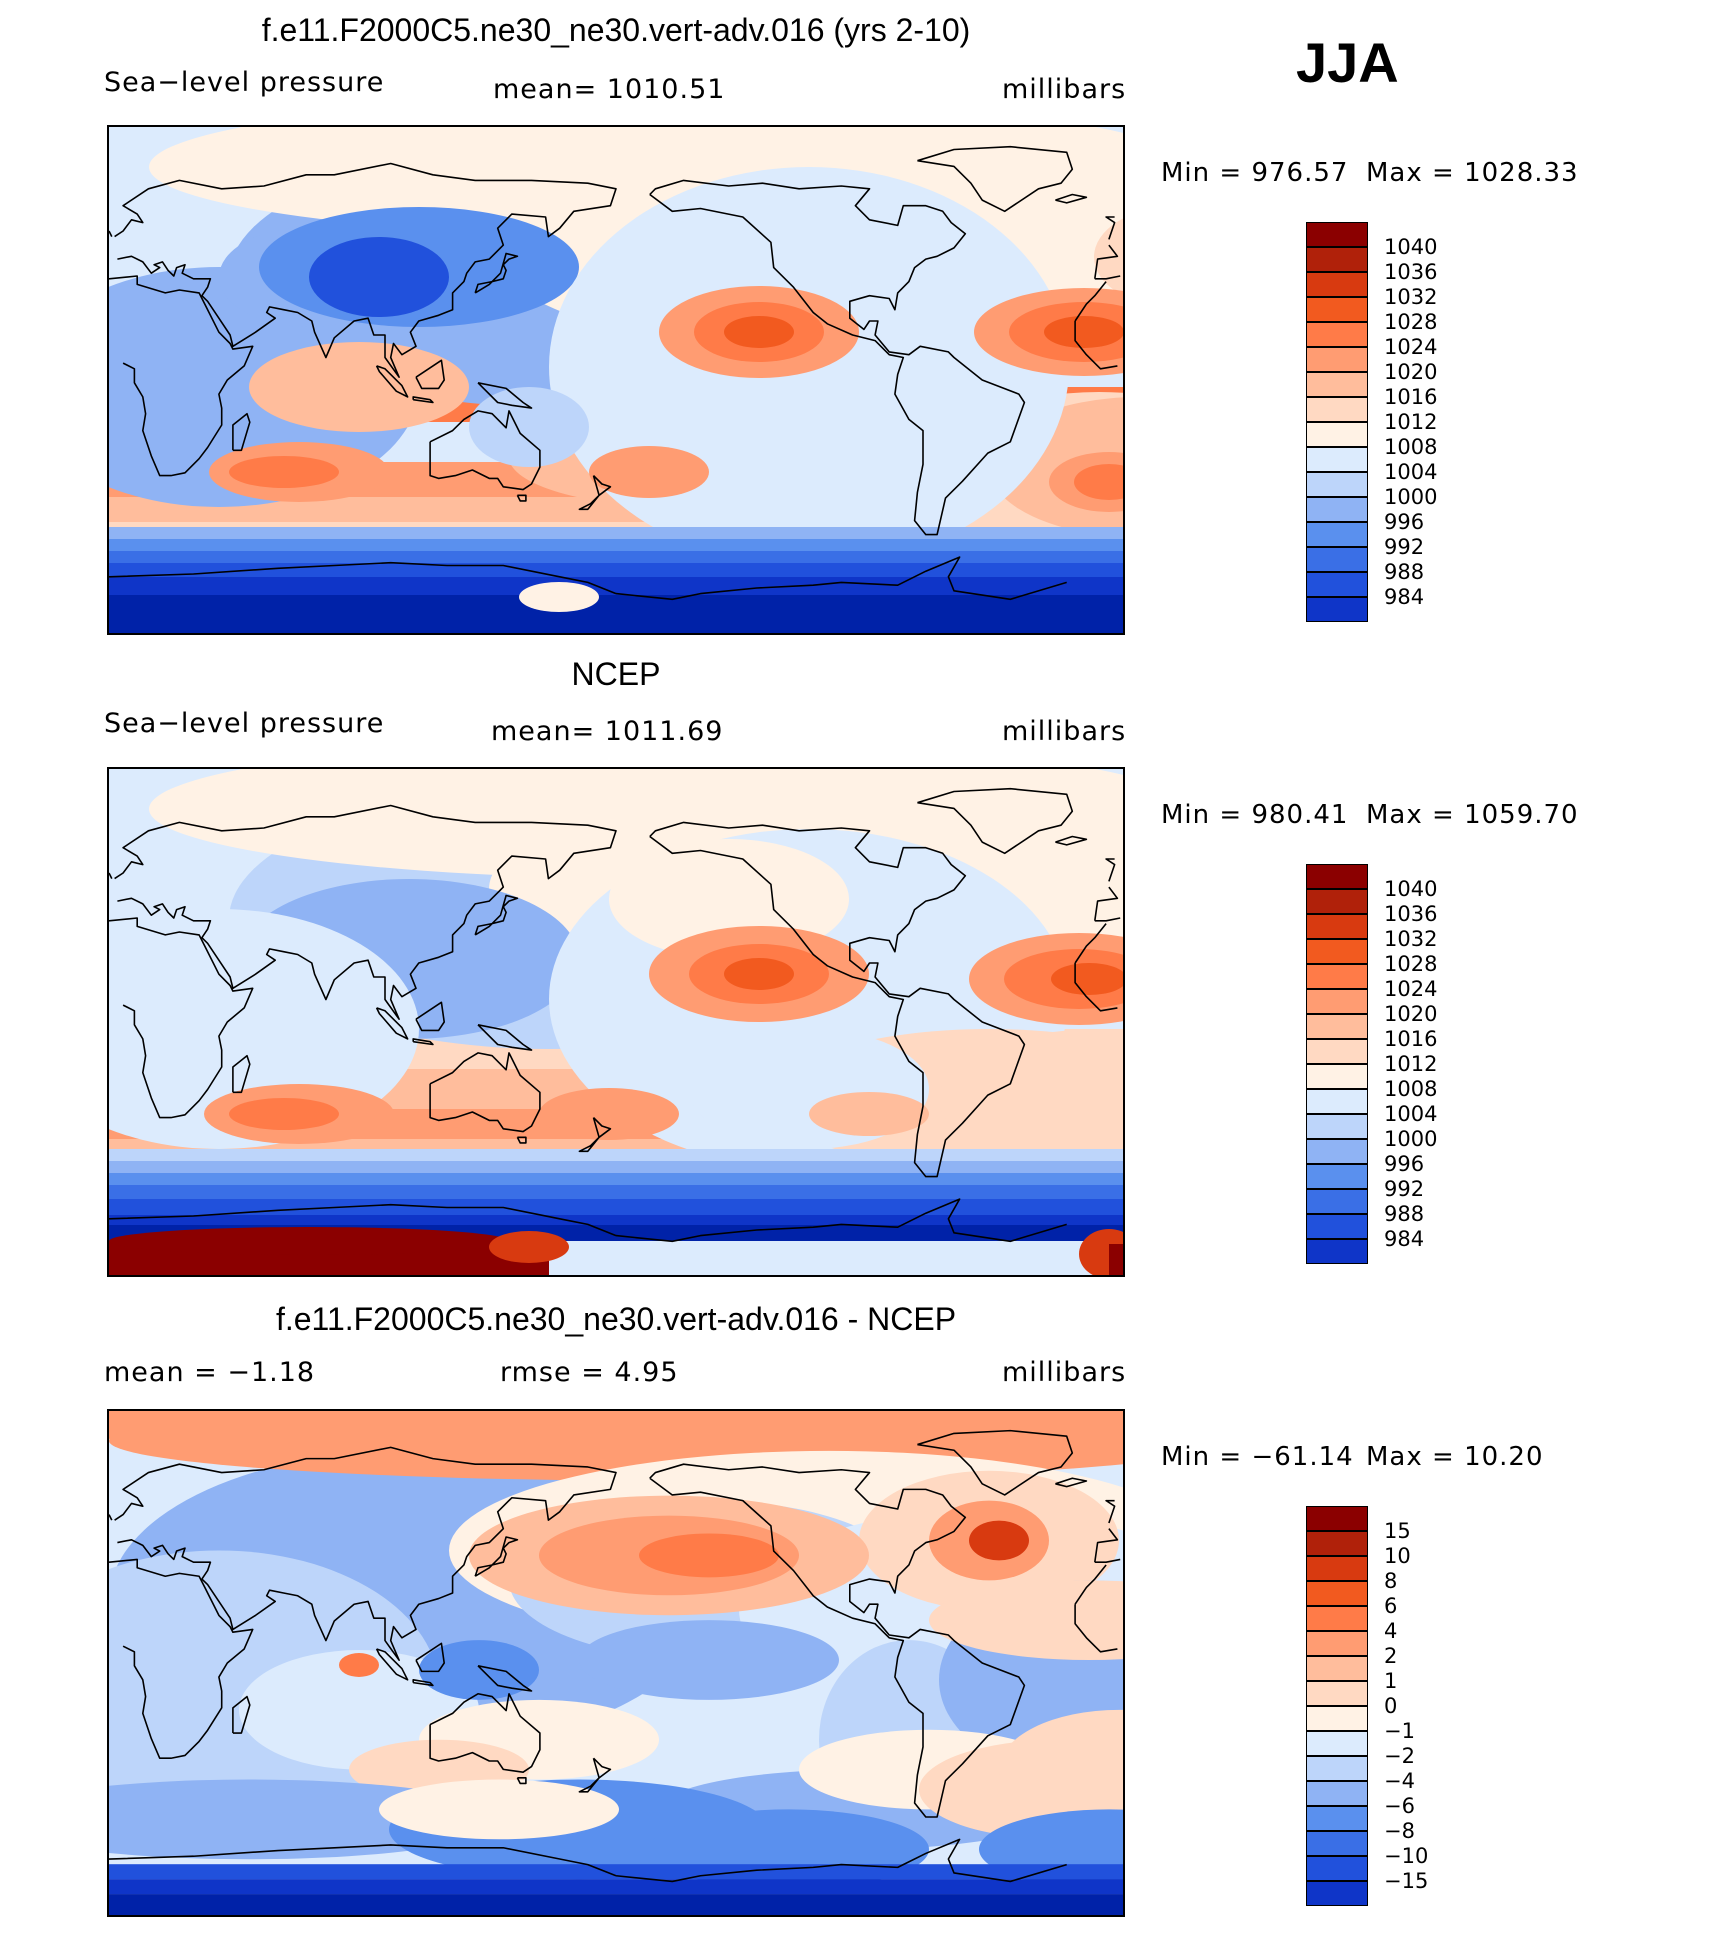  Describe the element at coordinates (1347, 62) in the screenshot. I see `season-label: JJA` at that location.